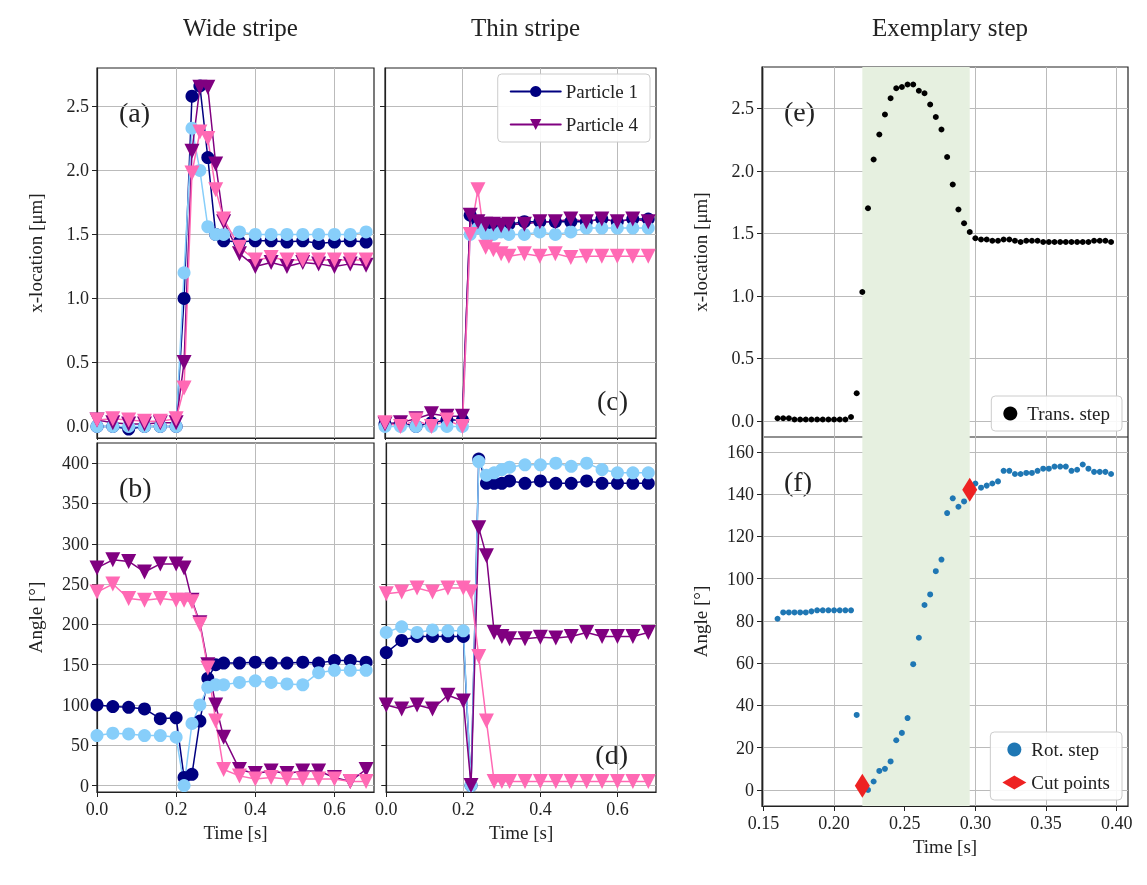 This screenshot has height=885, width=1147. What do you see at coordinates (1068, 413) in the screenshot?
I see `legend-label: Trans. step` at bounding box center [1068, 413].